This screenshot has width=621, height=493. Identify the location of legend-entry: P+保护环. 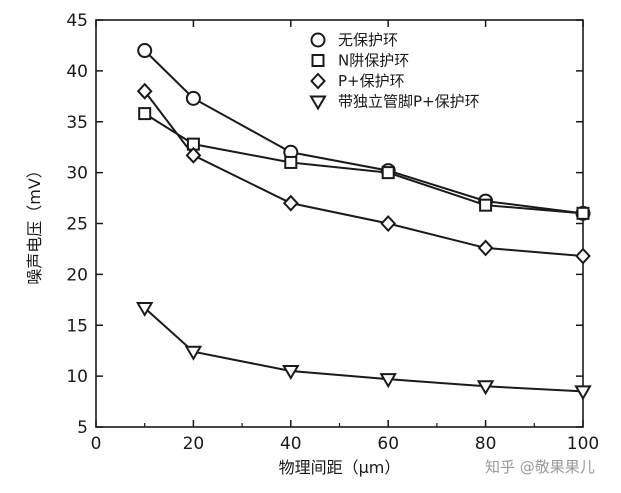
(357, 81).